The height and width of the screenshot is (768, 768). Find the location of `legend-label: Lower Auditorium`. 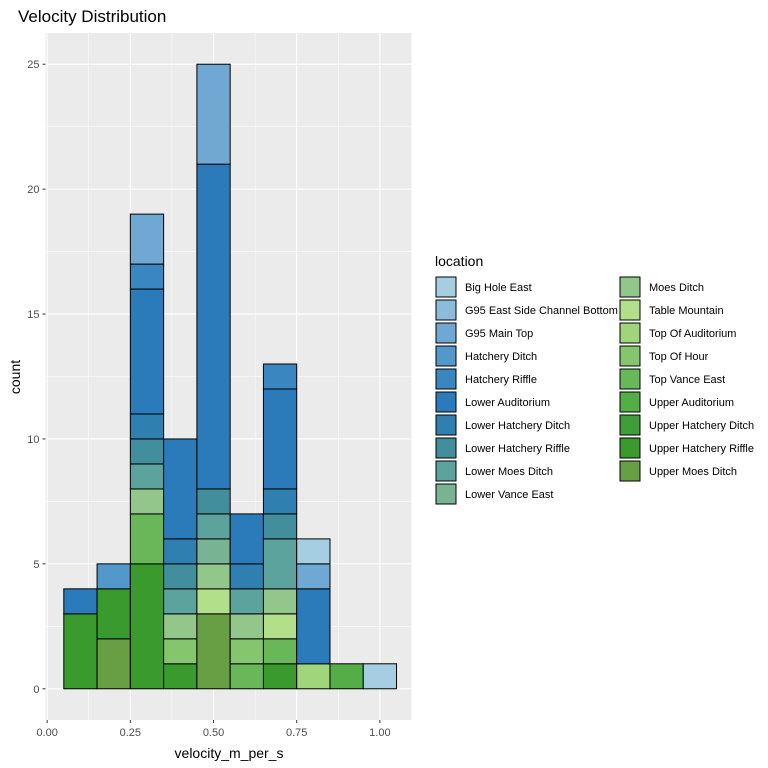

legend-label: Lower Auditorium is located at coordinates (507, 403).